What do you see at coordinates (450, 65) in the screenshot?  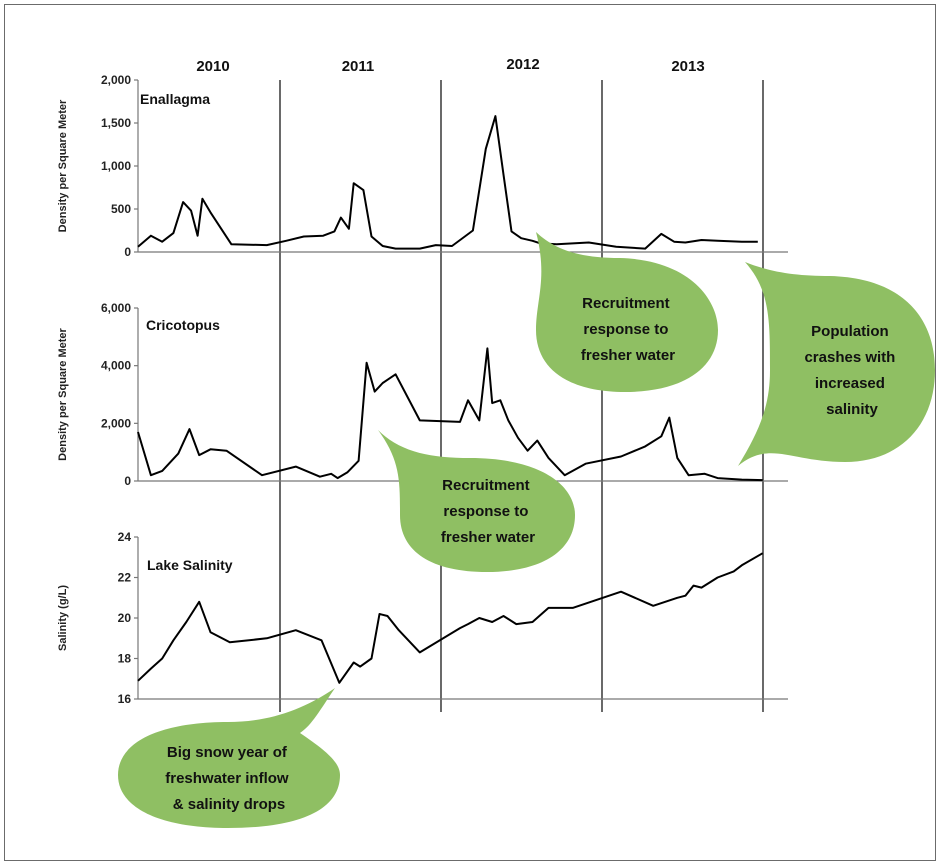 I see `year-labels: 2010 2011 2012 2013` at bounding box center [450, 65].